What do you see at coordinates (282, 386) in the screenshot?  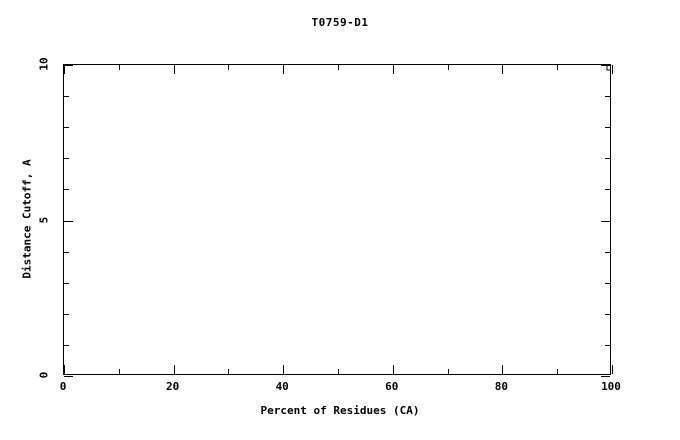 I see `x-axis-tick-label: 40` at bounding box center [282, 386].